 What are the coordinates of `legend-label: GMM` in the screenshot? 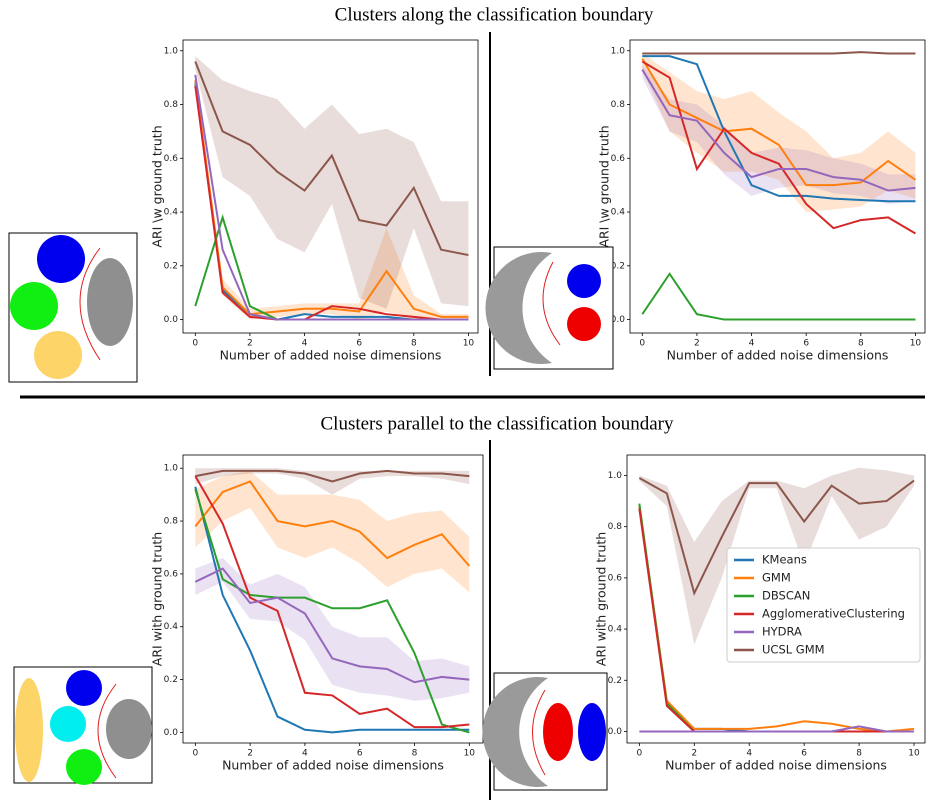 It's located at (776, 578).